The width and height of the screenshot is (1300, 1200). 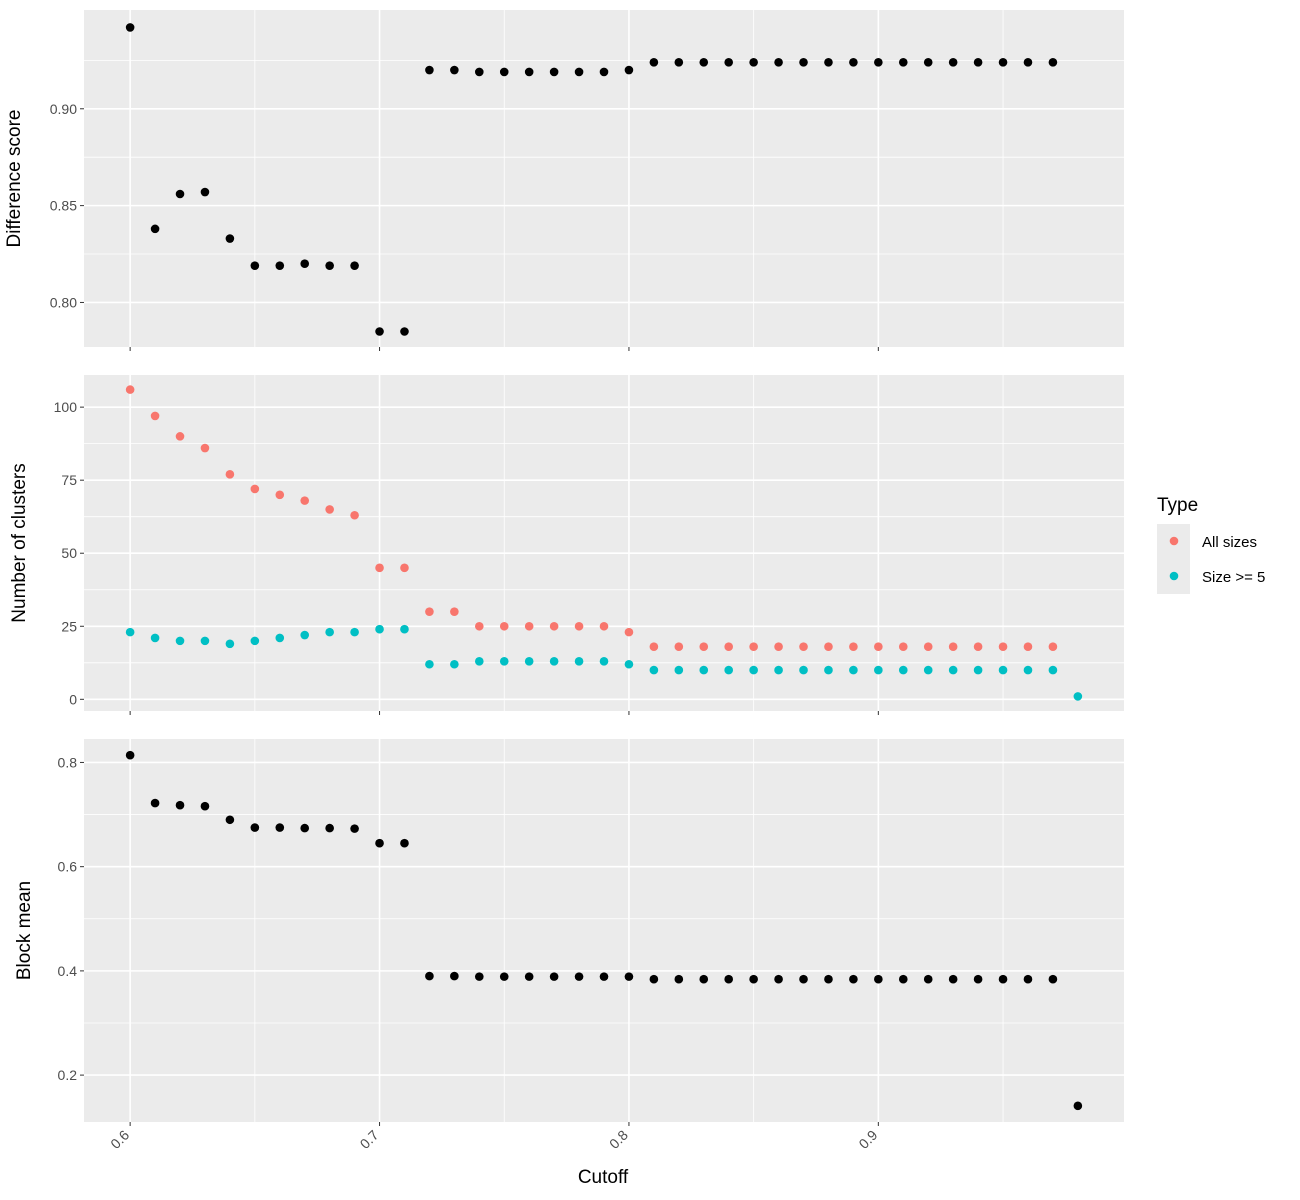 I want to click on y-axis-title: Number of clusters, so click(x=19, y=542).